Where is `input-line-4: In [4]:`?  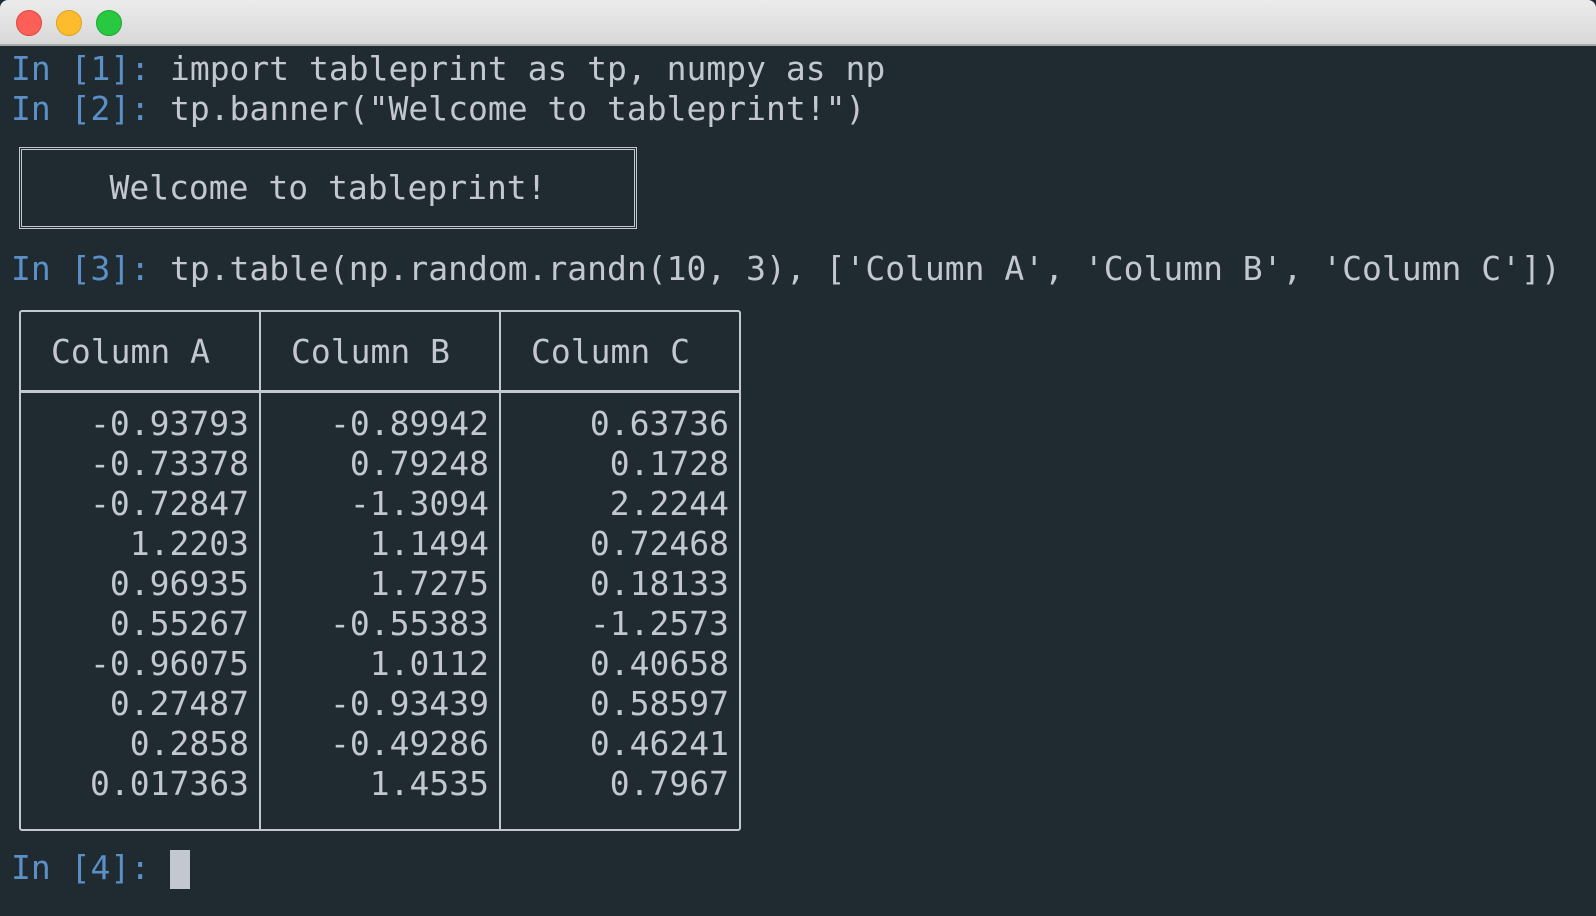
input-line-4: In [4]: is located at coordinates (80, 868).